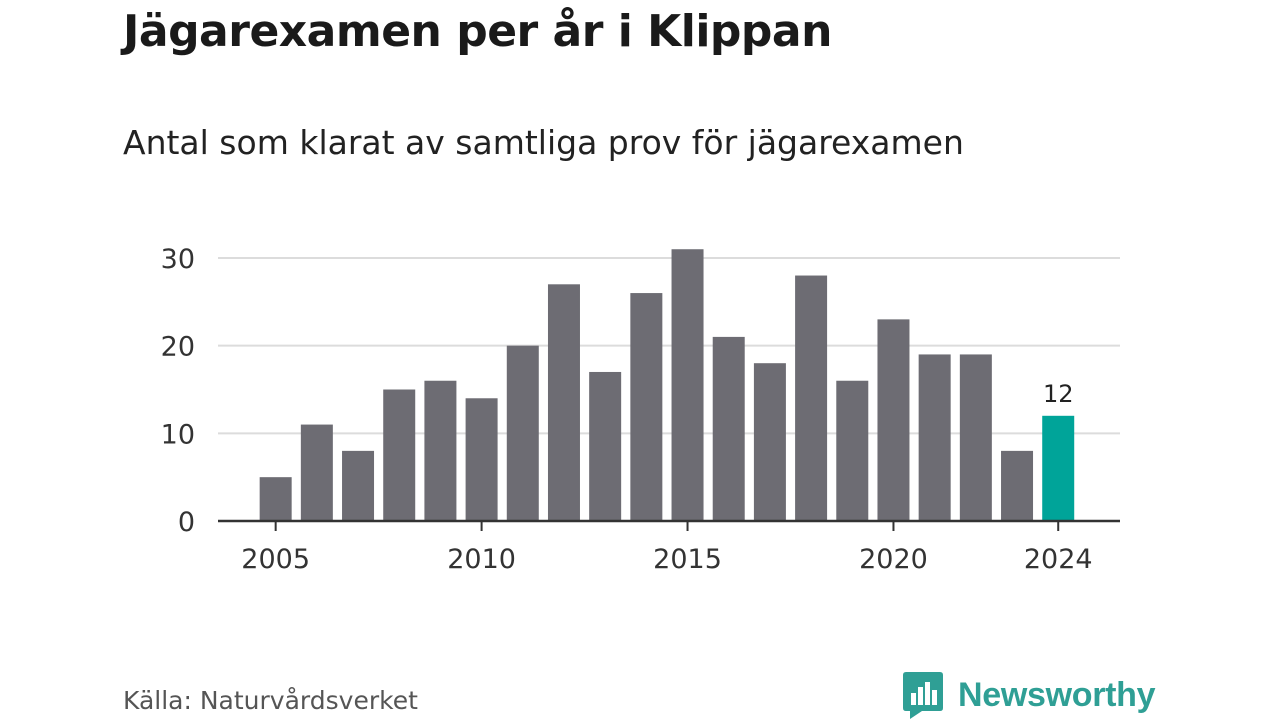  I want to click on y-axis-ticks: 0 10 20 30, so click(178, 391).